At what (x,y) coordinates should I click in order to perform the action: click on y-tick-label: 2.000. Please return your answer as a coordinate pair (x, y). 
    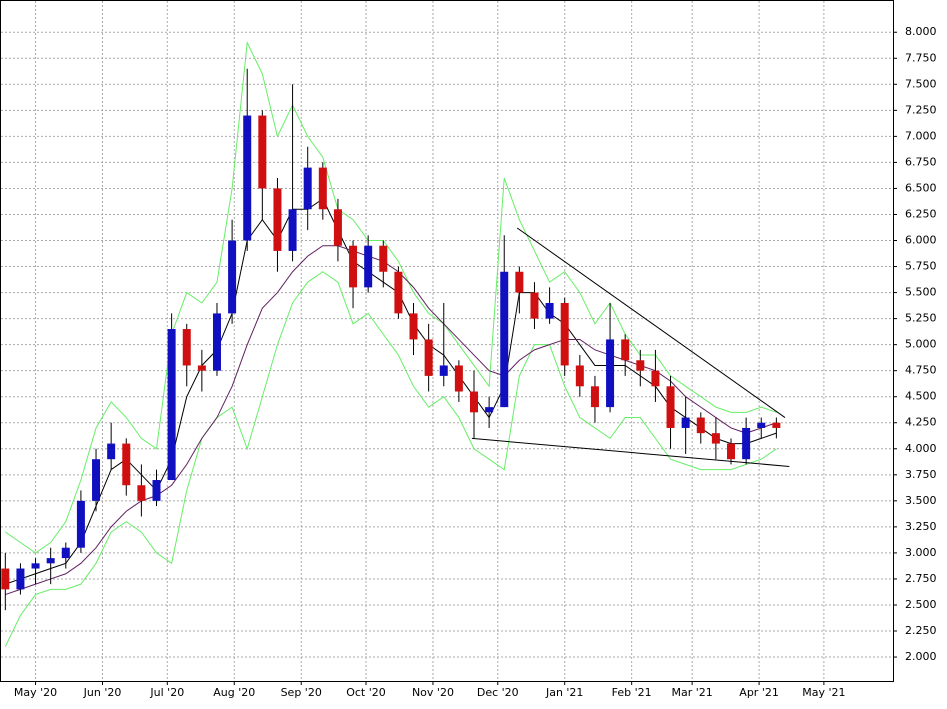
    Looking at the image, I should click on (921, 656).